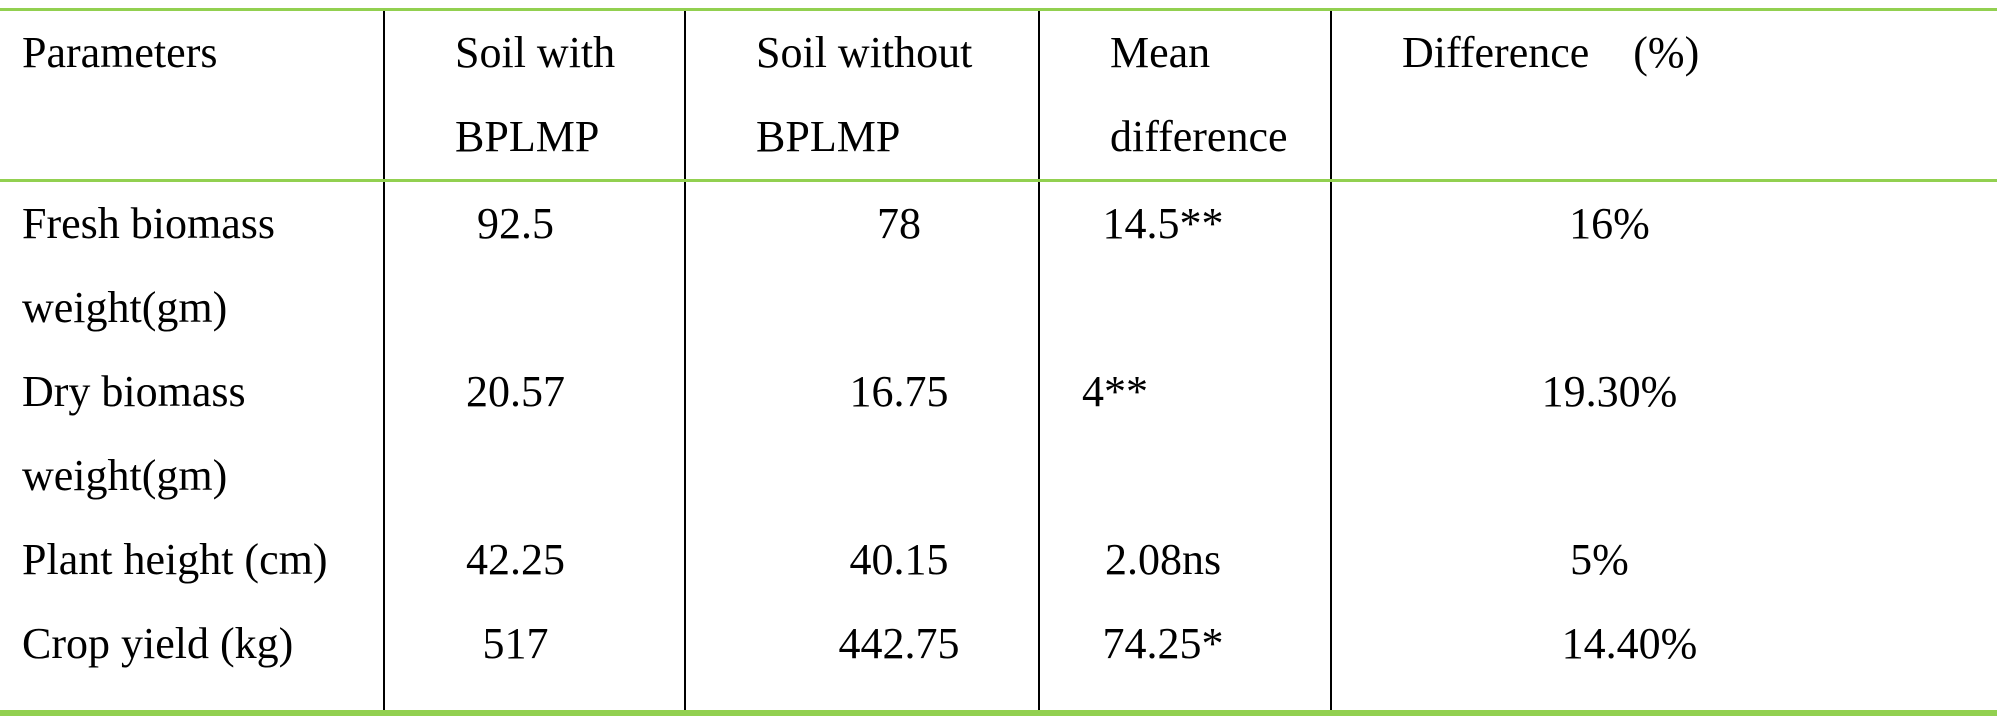 Image resolution: width=1997 pixels, height=716 pixels. Describe the element at coordinates (175, 559) in the screenshot. I see `parameter-line1: Plant height (cm)` at that location.